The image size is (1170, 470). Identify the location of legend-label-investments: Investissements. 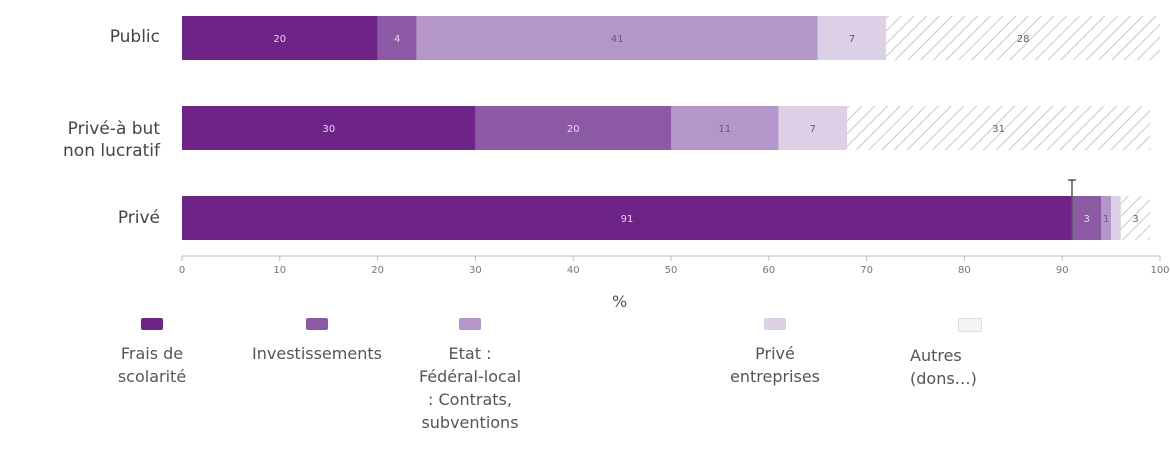
(317, 353).